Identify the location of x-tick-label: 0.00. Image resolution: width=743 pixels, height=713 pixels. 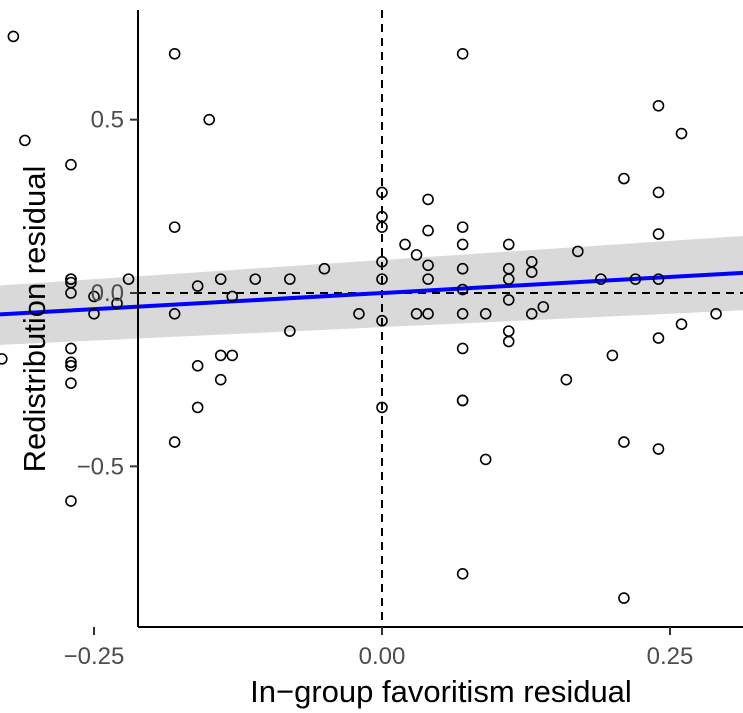
(382, 656).